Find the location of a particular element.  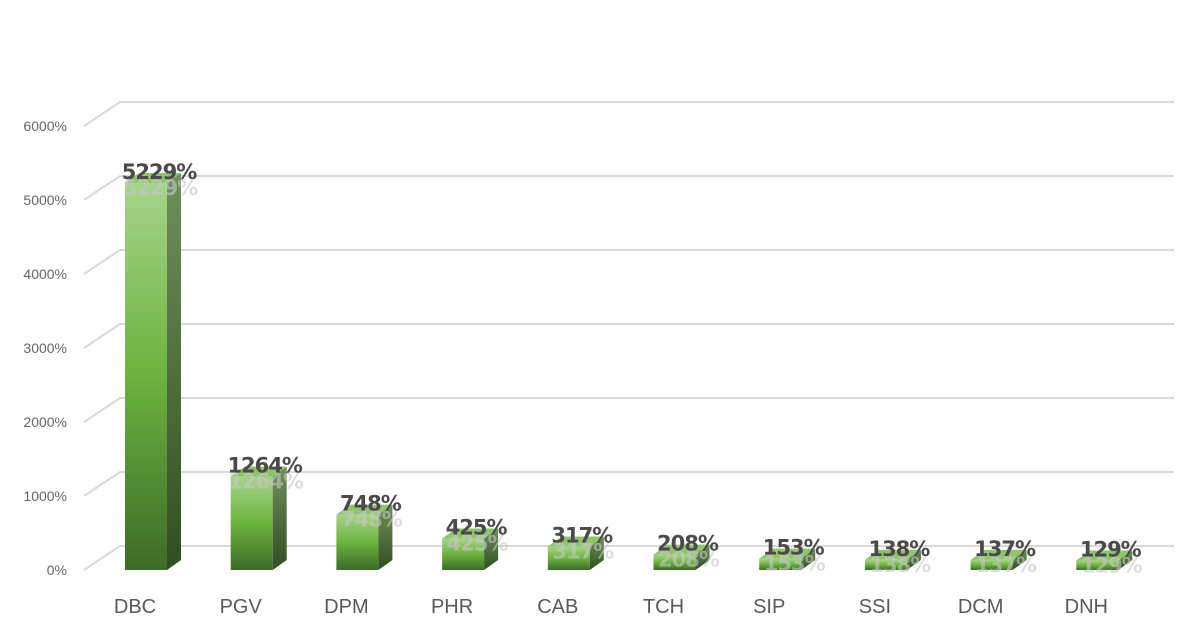

data-label: 425% is located at coordinates (477, 528).